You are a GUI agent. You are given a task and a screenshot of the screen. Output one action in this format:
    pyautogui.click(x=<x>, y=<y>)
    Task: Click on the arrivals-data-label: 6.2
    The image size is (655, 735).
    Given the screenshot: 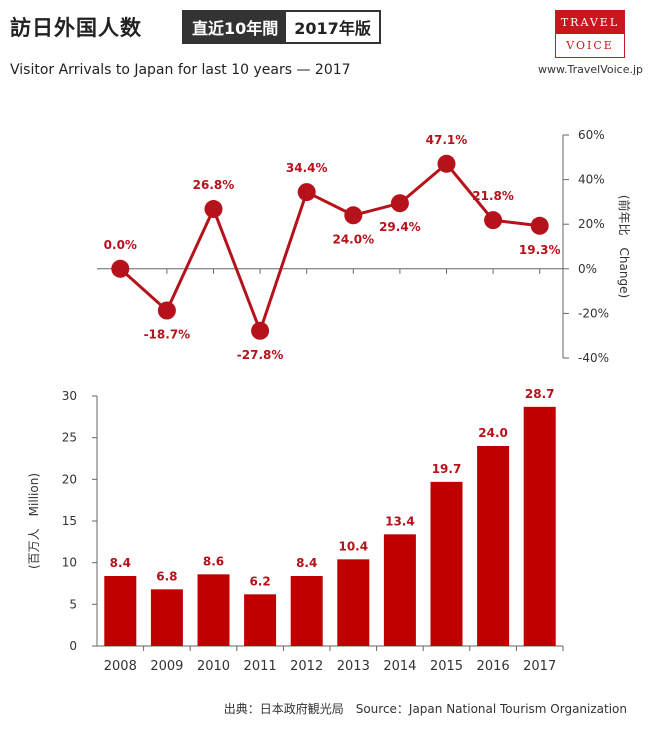 What is the action you would take?
    pyautogui.click(x=259, y=581)
    